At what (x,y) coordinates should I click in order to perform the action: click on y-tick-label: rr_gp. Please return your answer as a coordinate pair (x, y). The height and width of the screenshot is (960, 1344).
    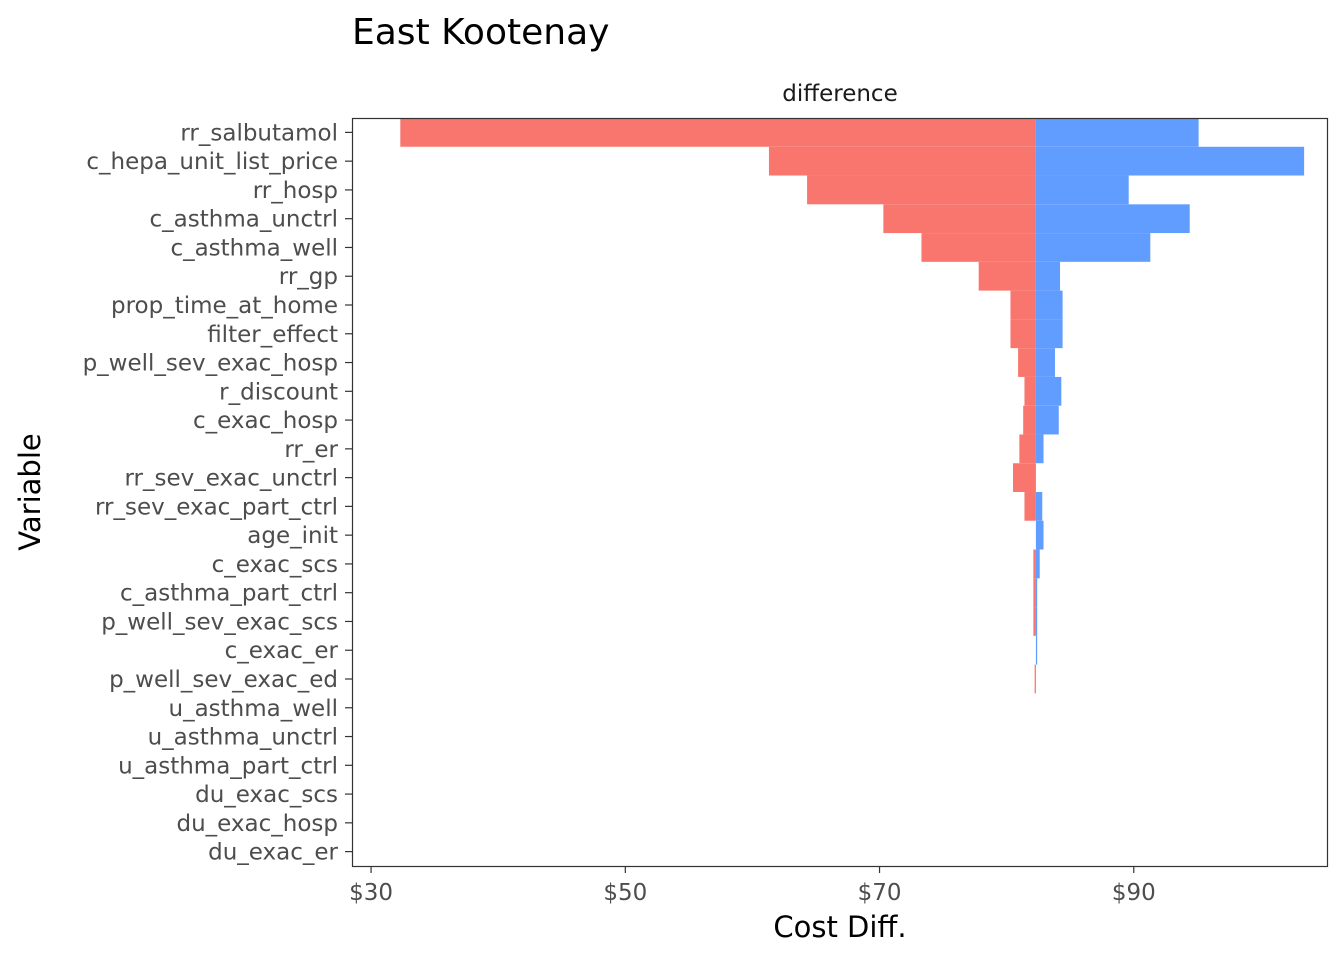
    Looking at the image, I should click on (308, 277).